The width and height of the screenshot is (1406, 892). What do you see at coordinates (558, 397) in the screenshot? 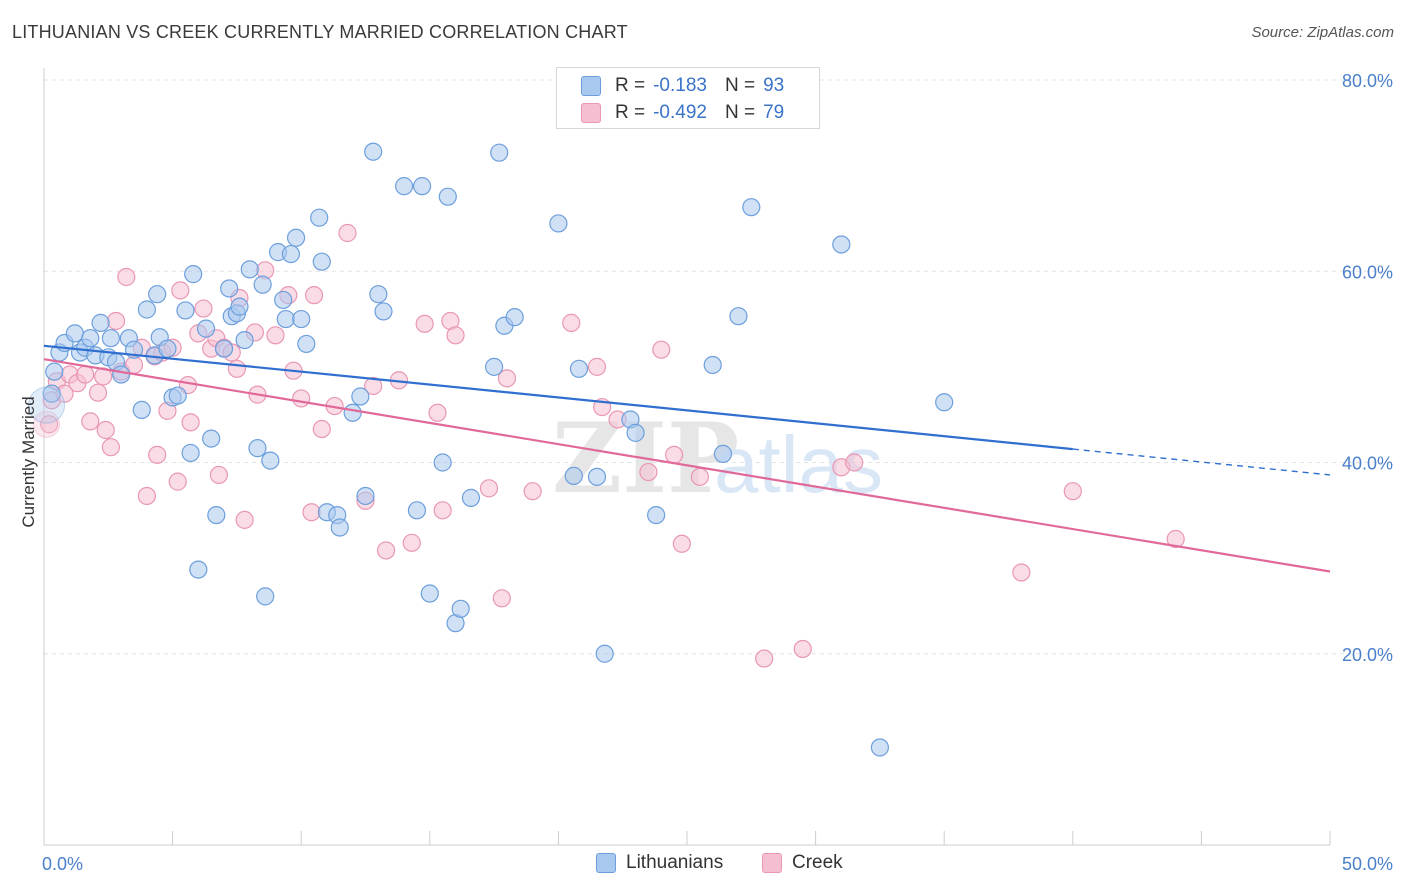
I see `lithuanians-trend-line` at bounding box center [558, 397].